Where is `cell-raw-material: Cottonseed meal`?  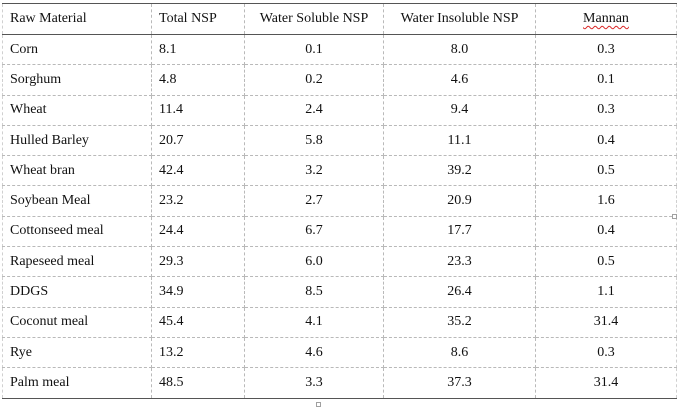
cell-raw-material: Cottonseed meal is located at coordinates (77, 232).